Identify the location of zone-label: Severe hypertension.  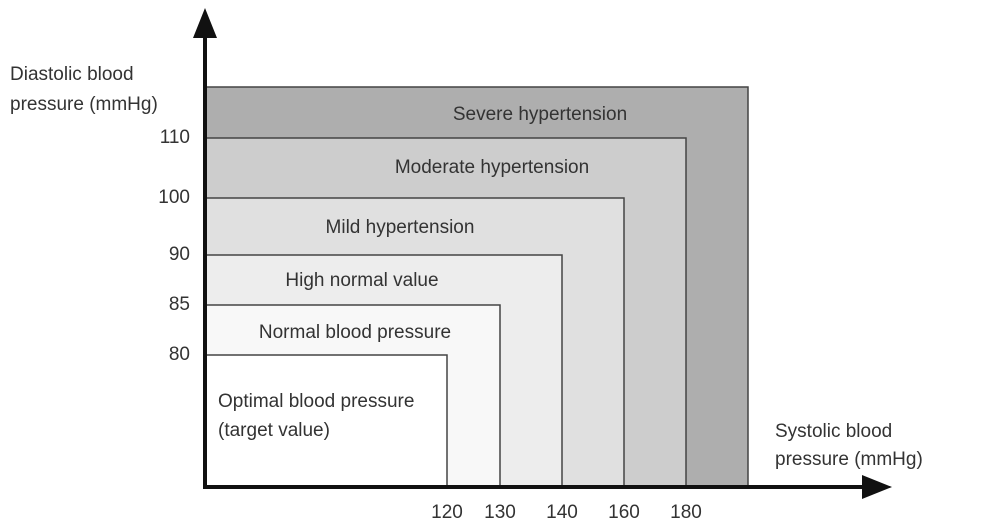
(540, 114).